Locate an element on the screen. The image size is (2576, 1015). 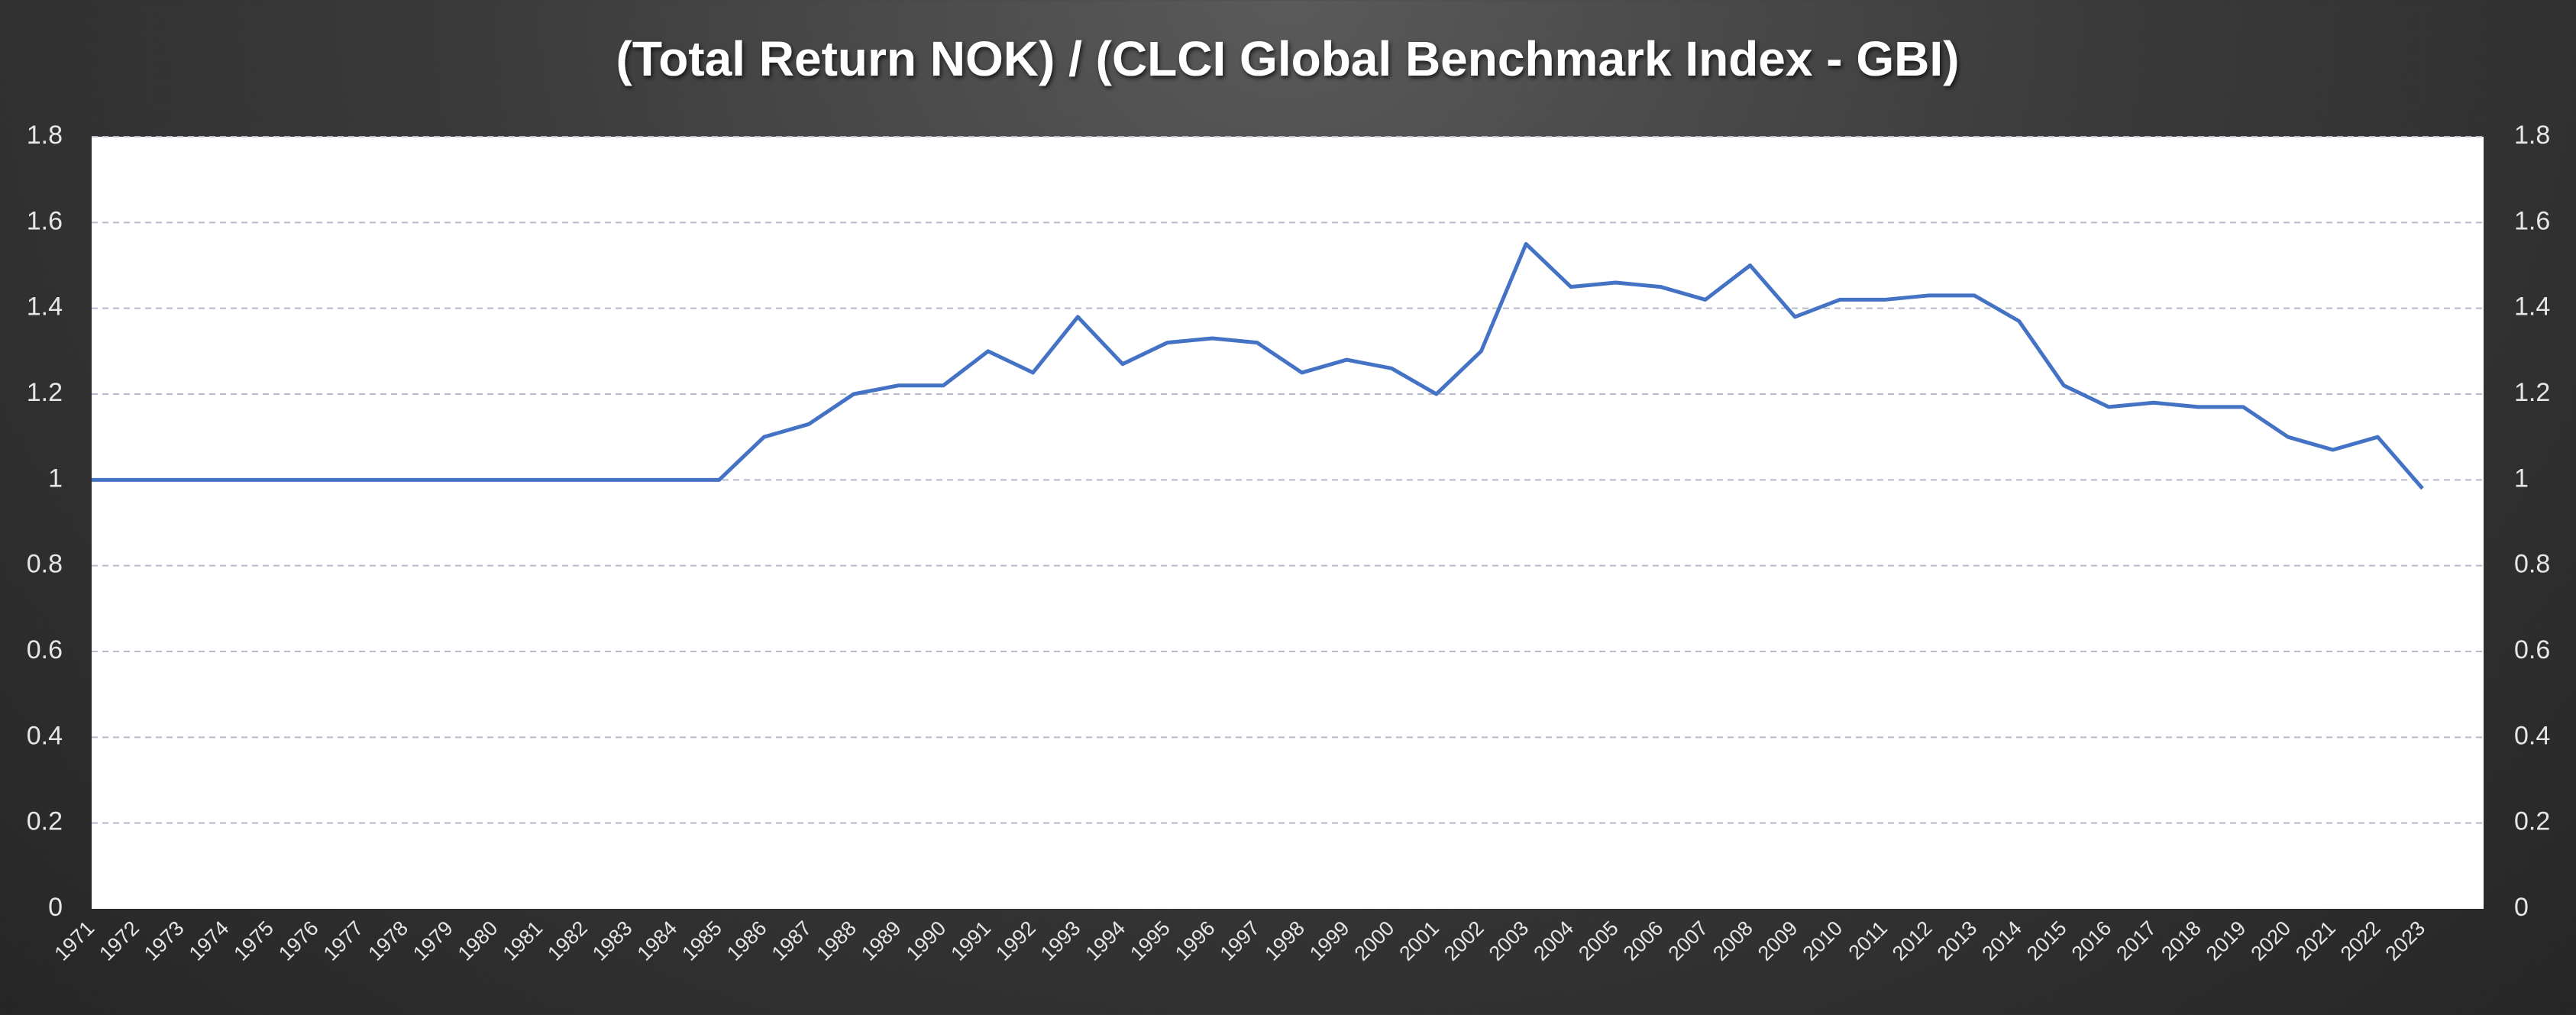
x-tick-label: 2016 is located at coordinates (2091, 940).